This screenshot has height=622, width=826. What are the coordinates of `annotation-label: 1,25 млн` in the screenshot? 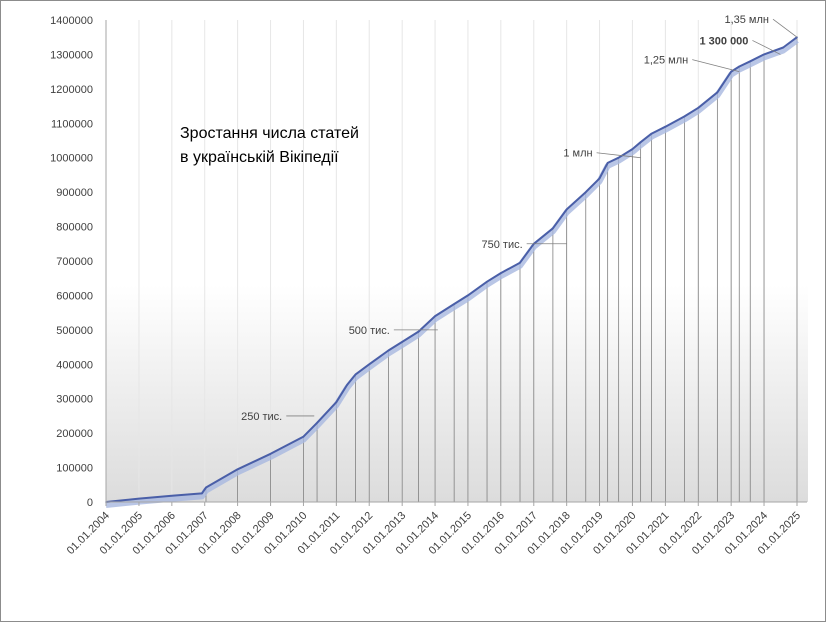 It's located at (666, 61).